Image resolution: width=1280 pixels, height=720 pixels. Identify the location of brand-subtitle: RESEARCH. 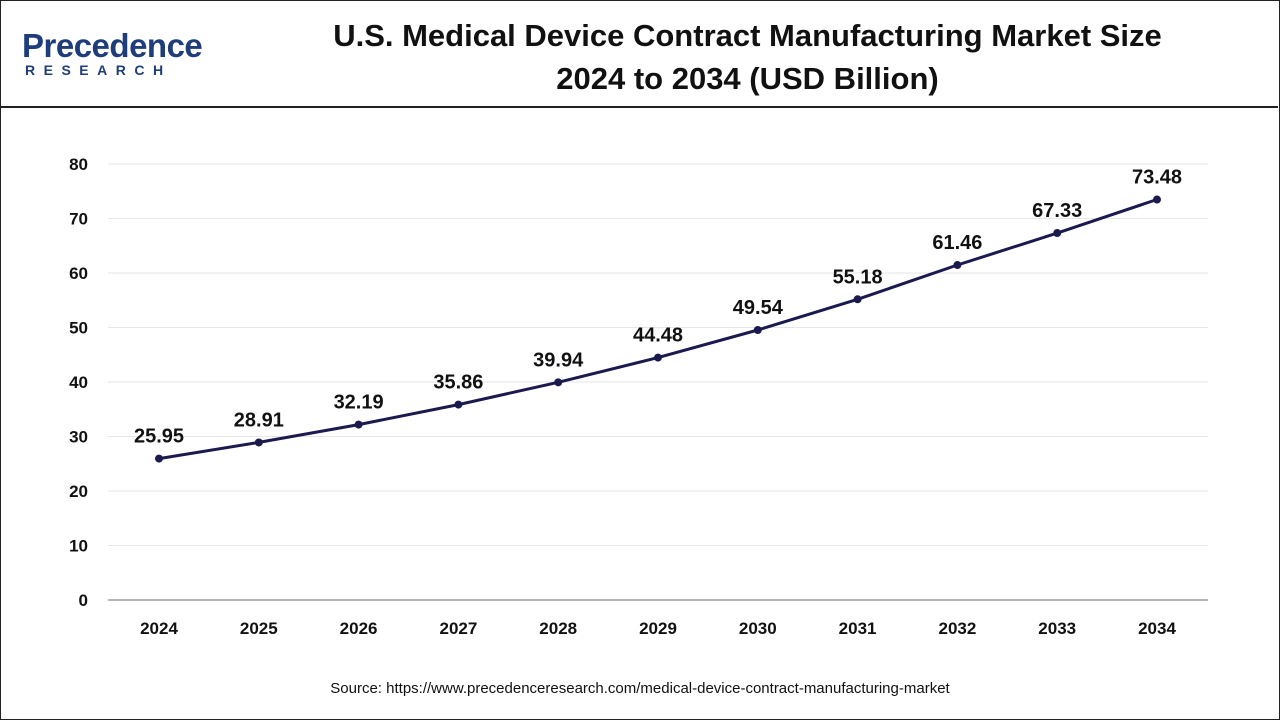
(98, 70).